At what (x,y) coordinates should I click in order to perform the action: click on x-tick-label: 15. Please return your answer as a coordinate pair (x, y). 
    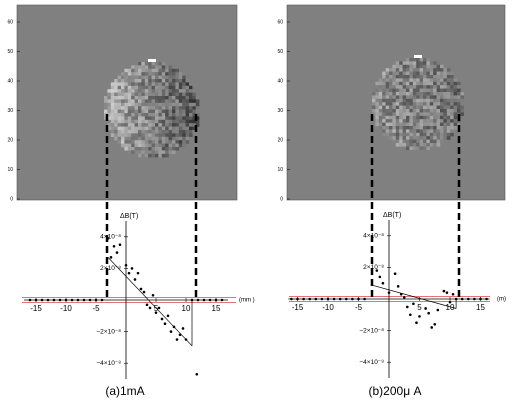
    Looking at the image, I should click on (216, 308).